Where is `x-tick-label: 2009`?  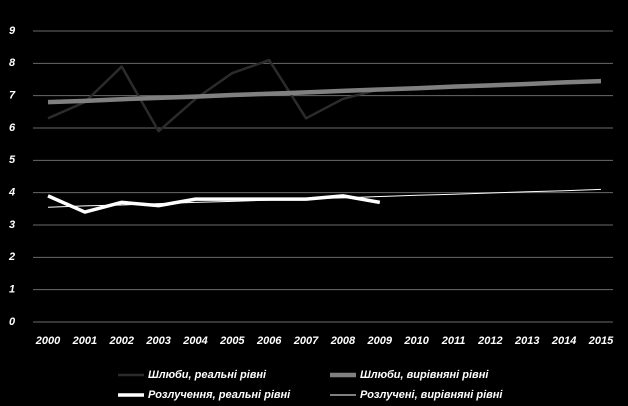
x-tick-label: 2009 is located at coordinates (380, 341).